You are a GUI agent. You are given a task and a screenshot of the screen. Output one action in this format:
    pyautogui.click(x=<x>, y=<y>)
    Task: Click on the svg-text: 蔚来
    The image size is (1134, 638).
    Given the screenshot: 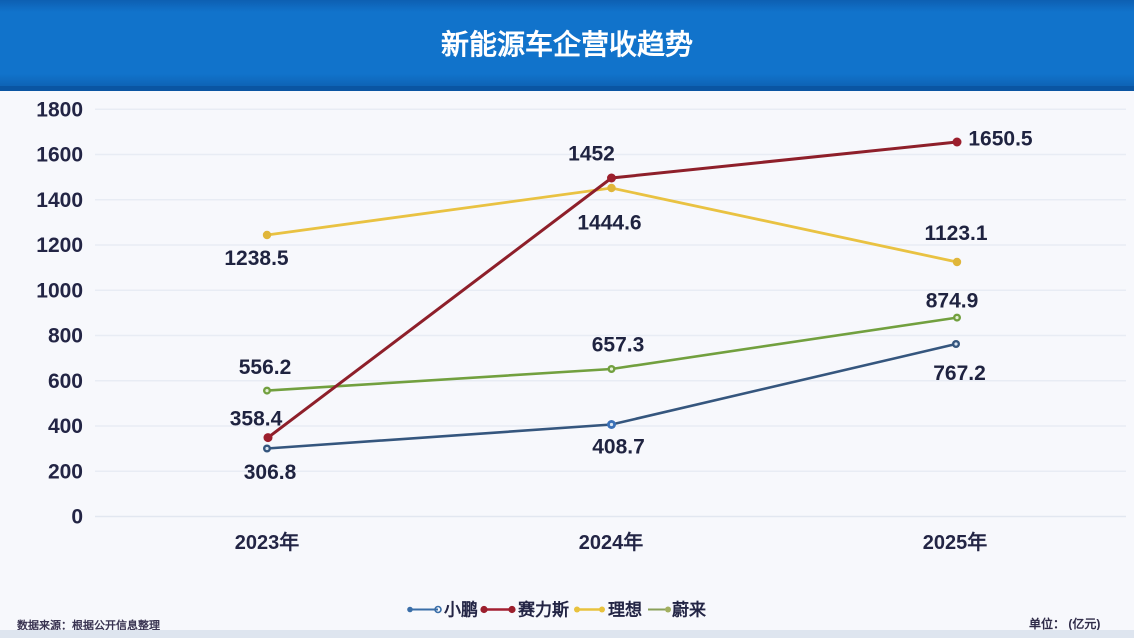 What is the action you would take?
    pyautogui.click(x=689, y=610)
    